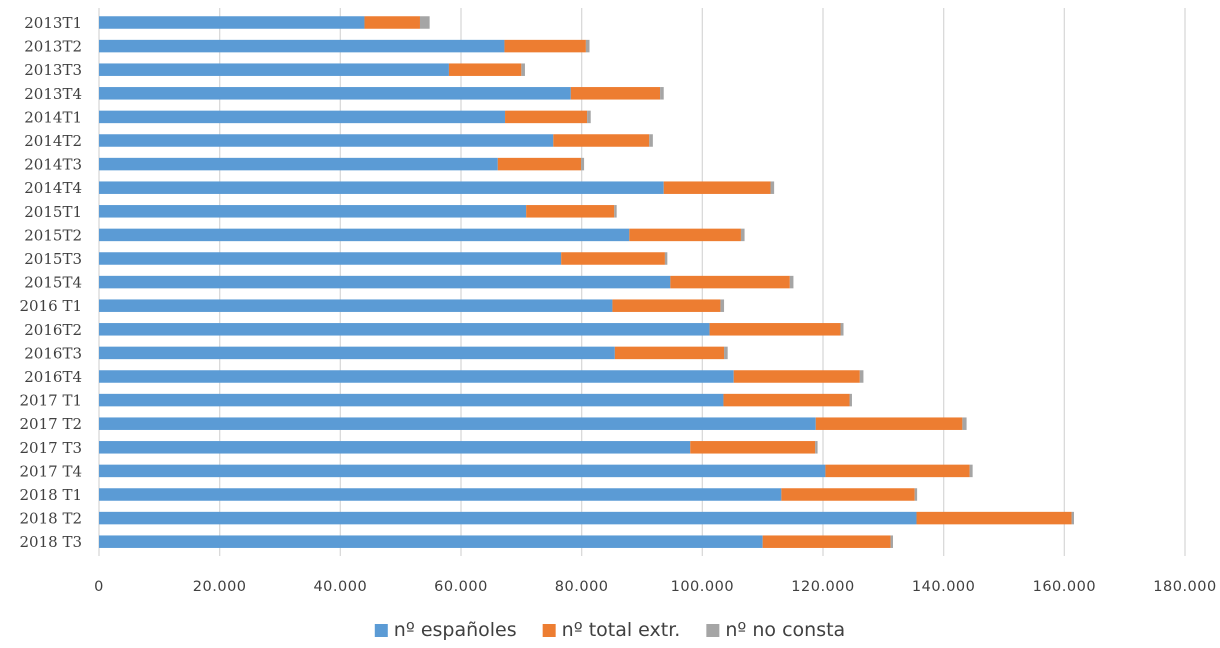 The width and height of the screenshot is (1220, 648). What do you see at coordinates (1184, 587) in the screenshot?
I see `x-tick-label: 180.000` at bounding box center [1184, 587].